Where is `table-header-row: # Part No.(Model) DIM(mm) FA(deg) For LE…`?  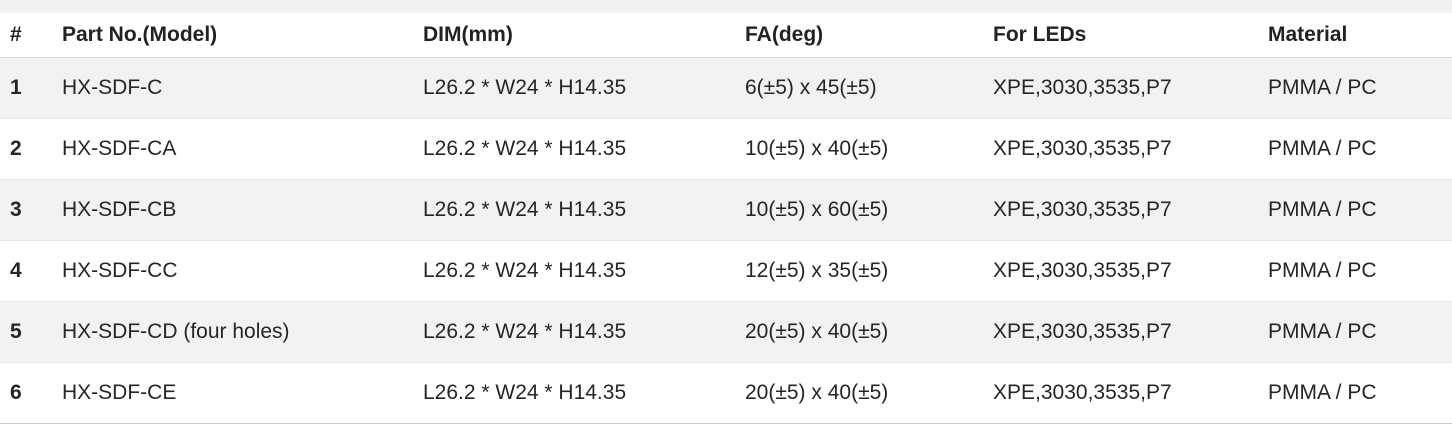 table-header-row: # Part No.(Model) DIM(mm) FA(deg) For LE… is located at coordinates (726, 35).